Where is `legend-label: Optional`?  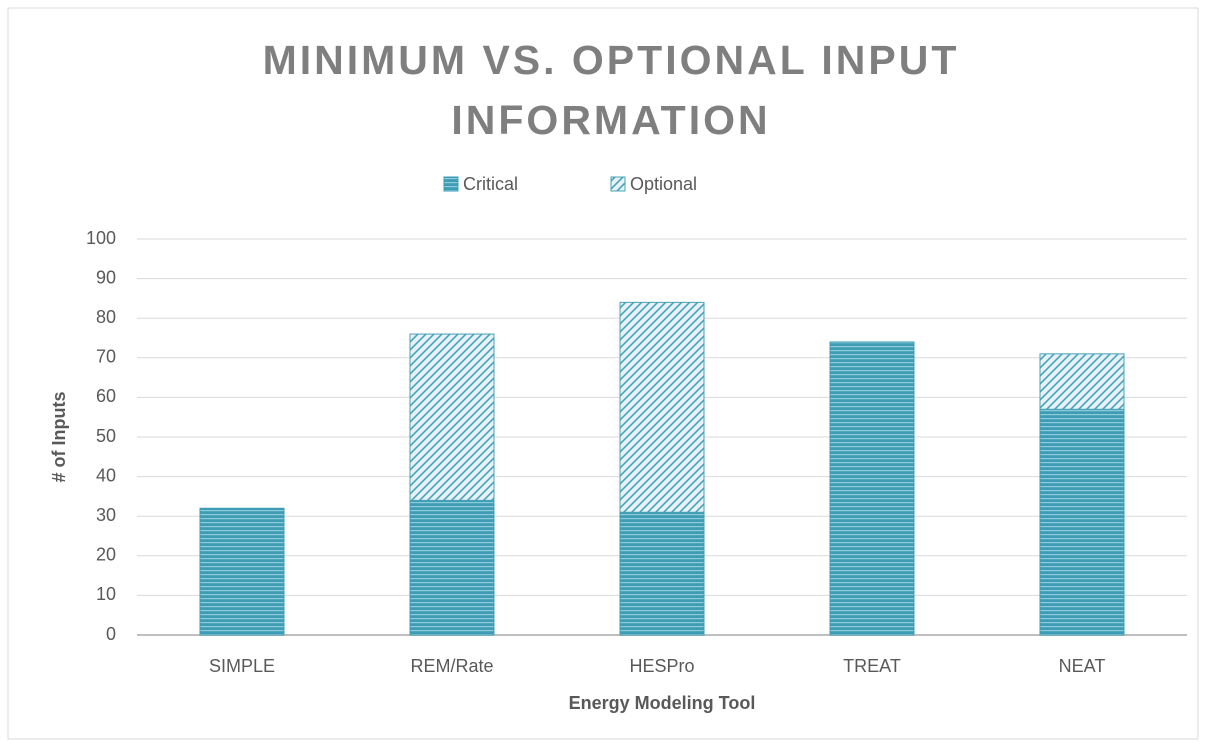
legend-label: Optional is located at coordinates (663, 184).